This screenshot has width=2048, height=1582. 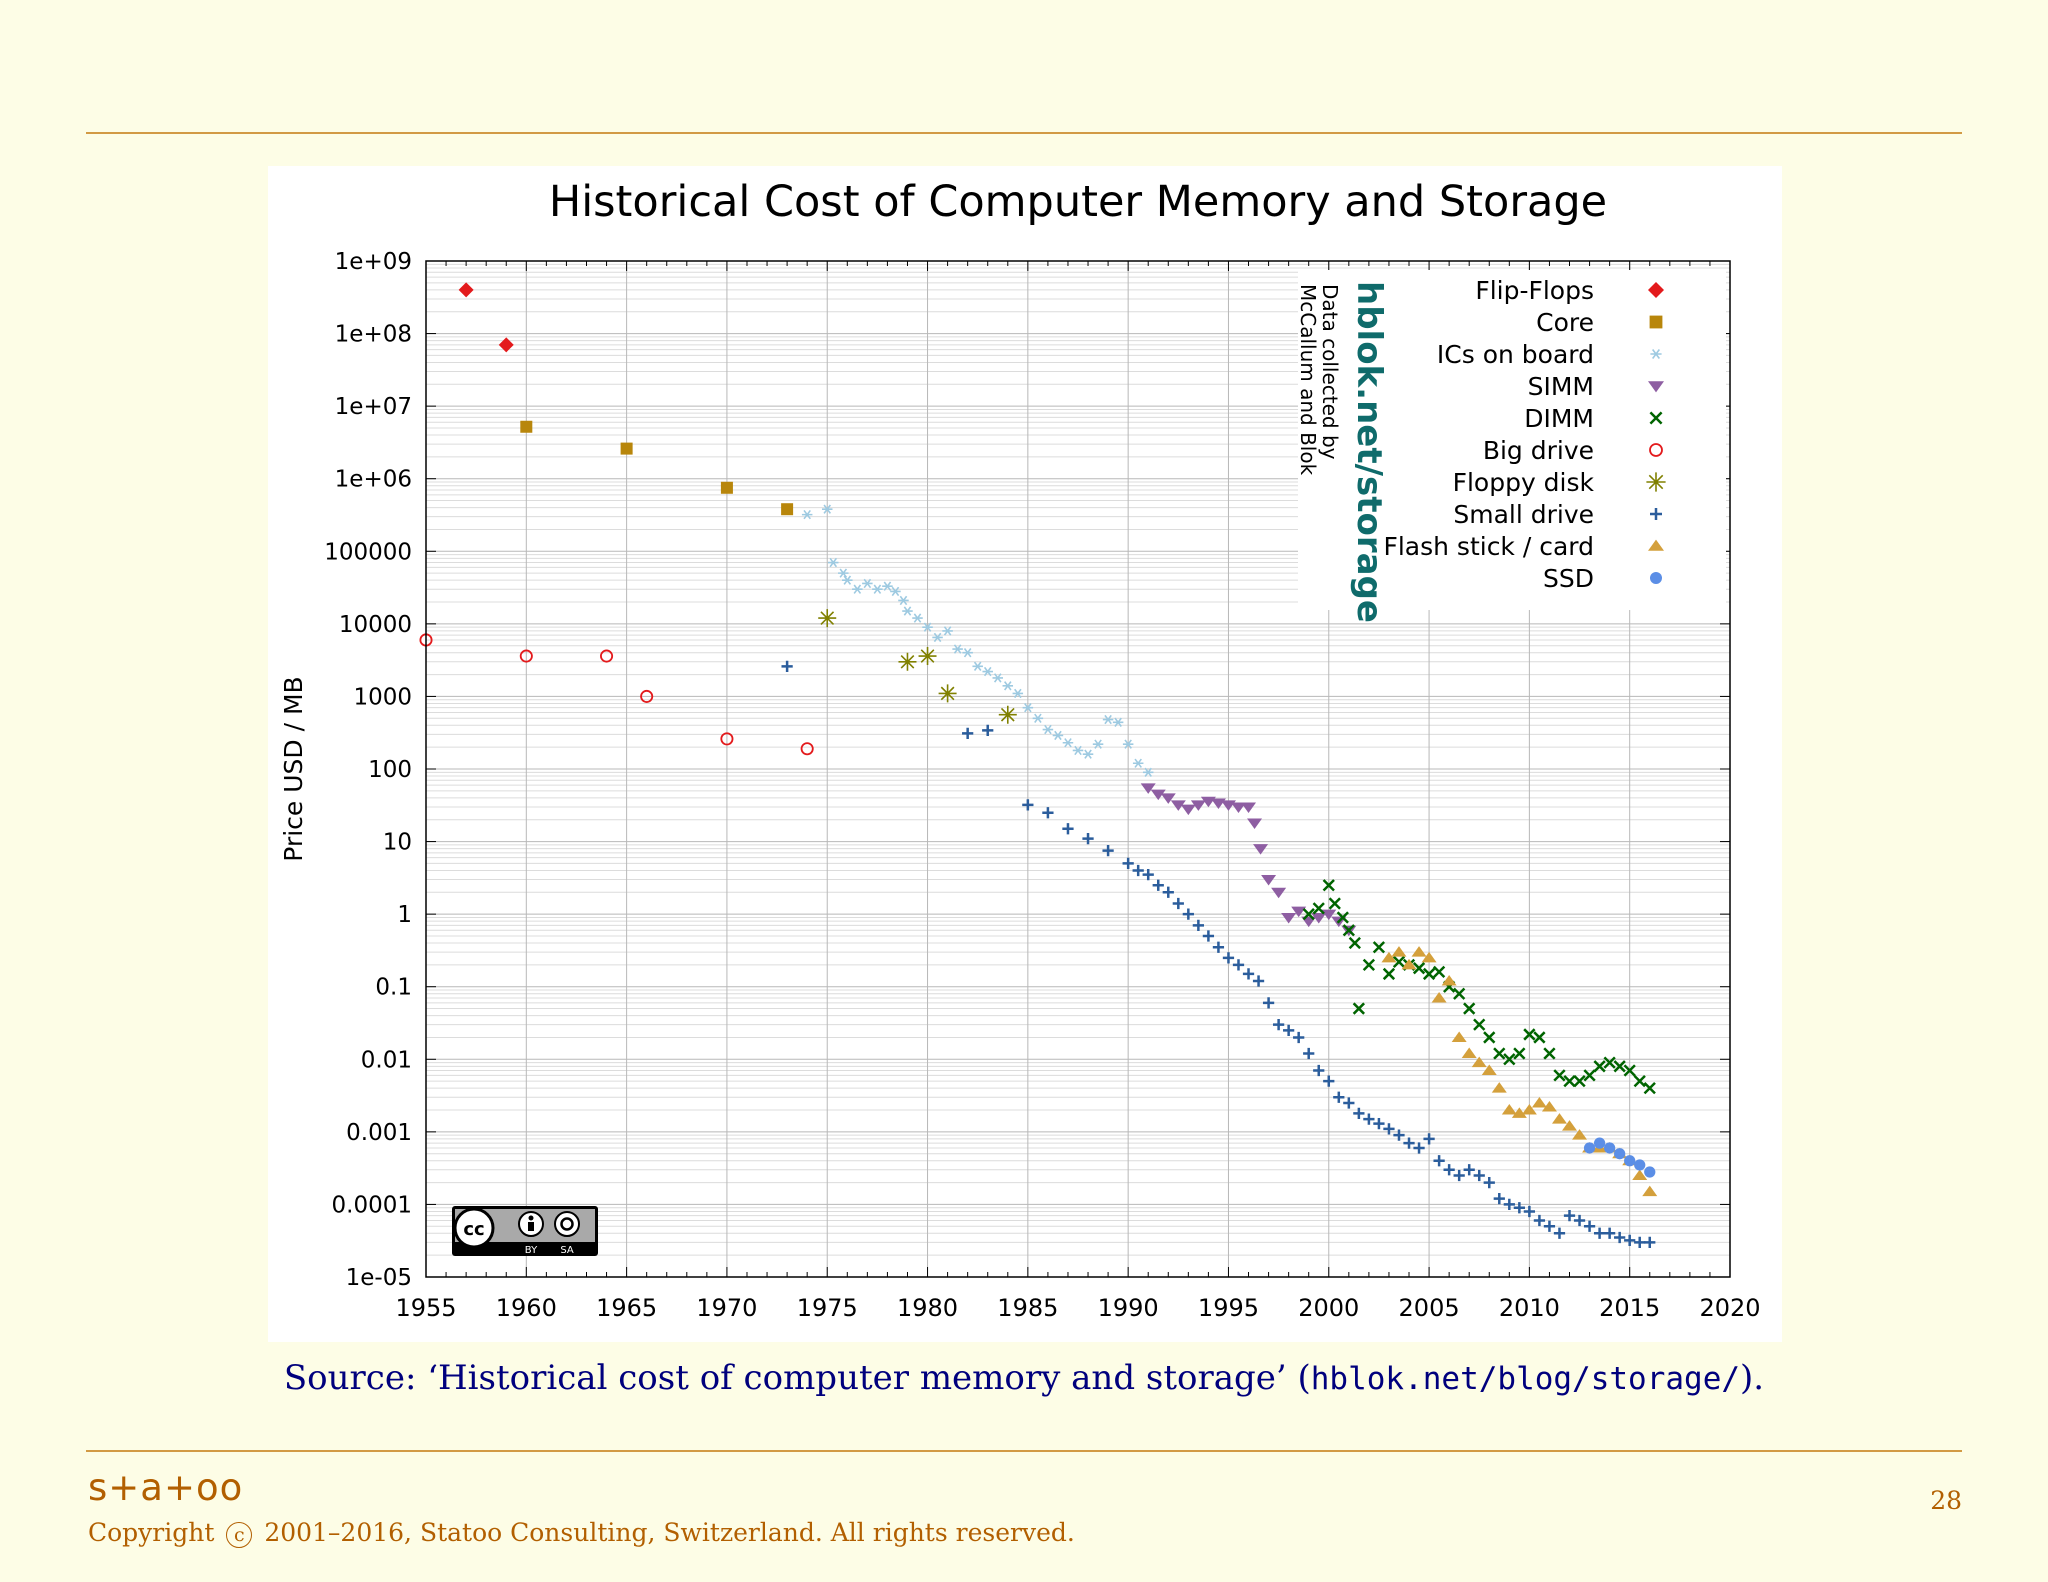 I want to click on page-number: 28, so click(x=1946, y=1500).